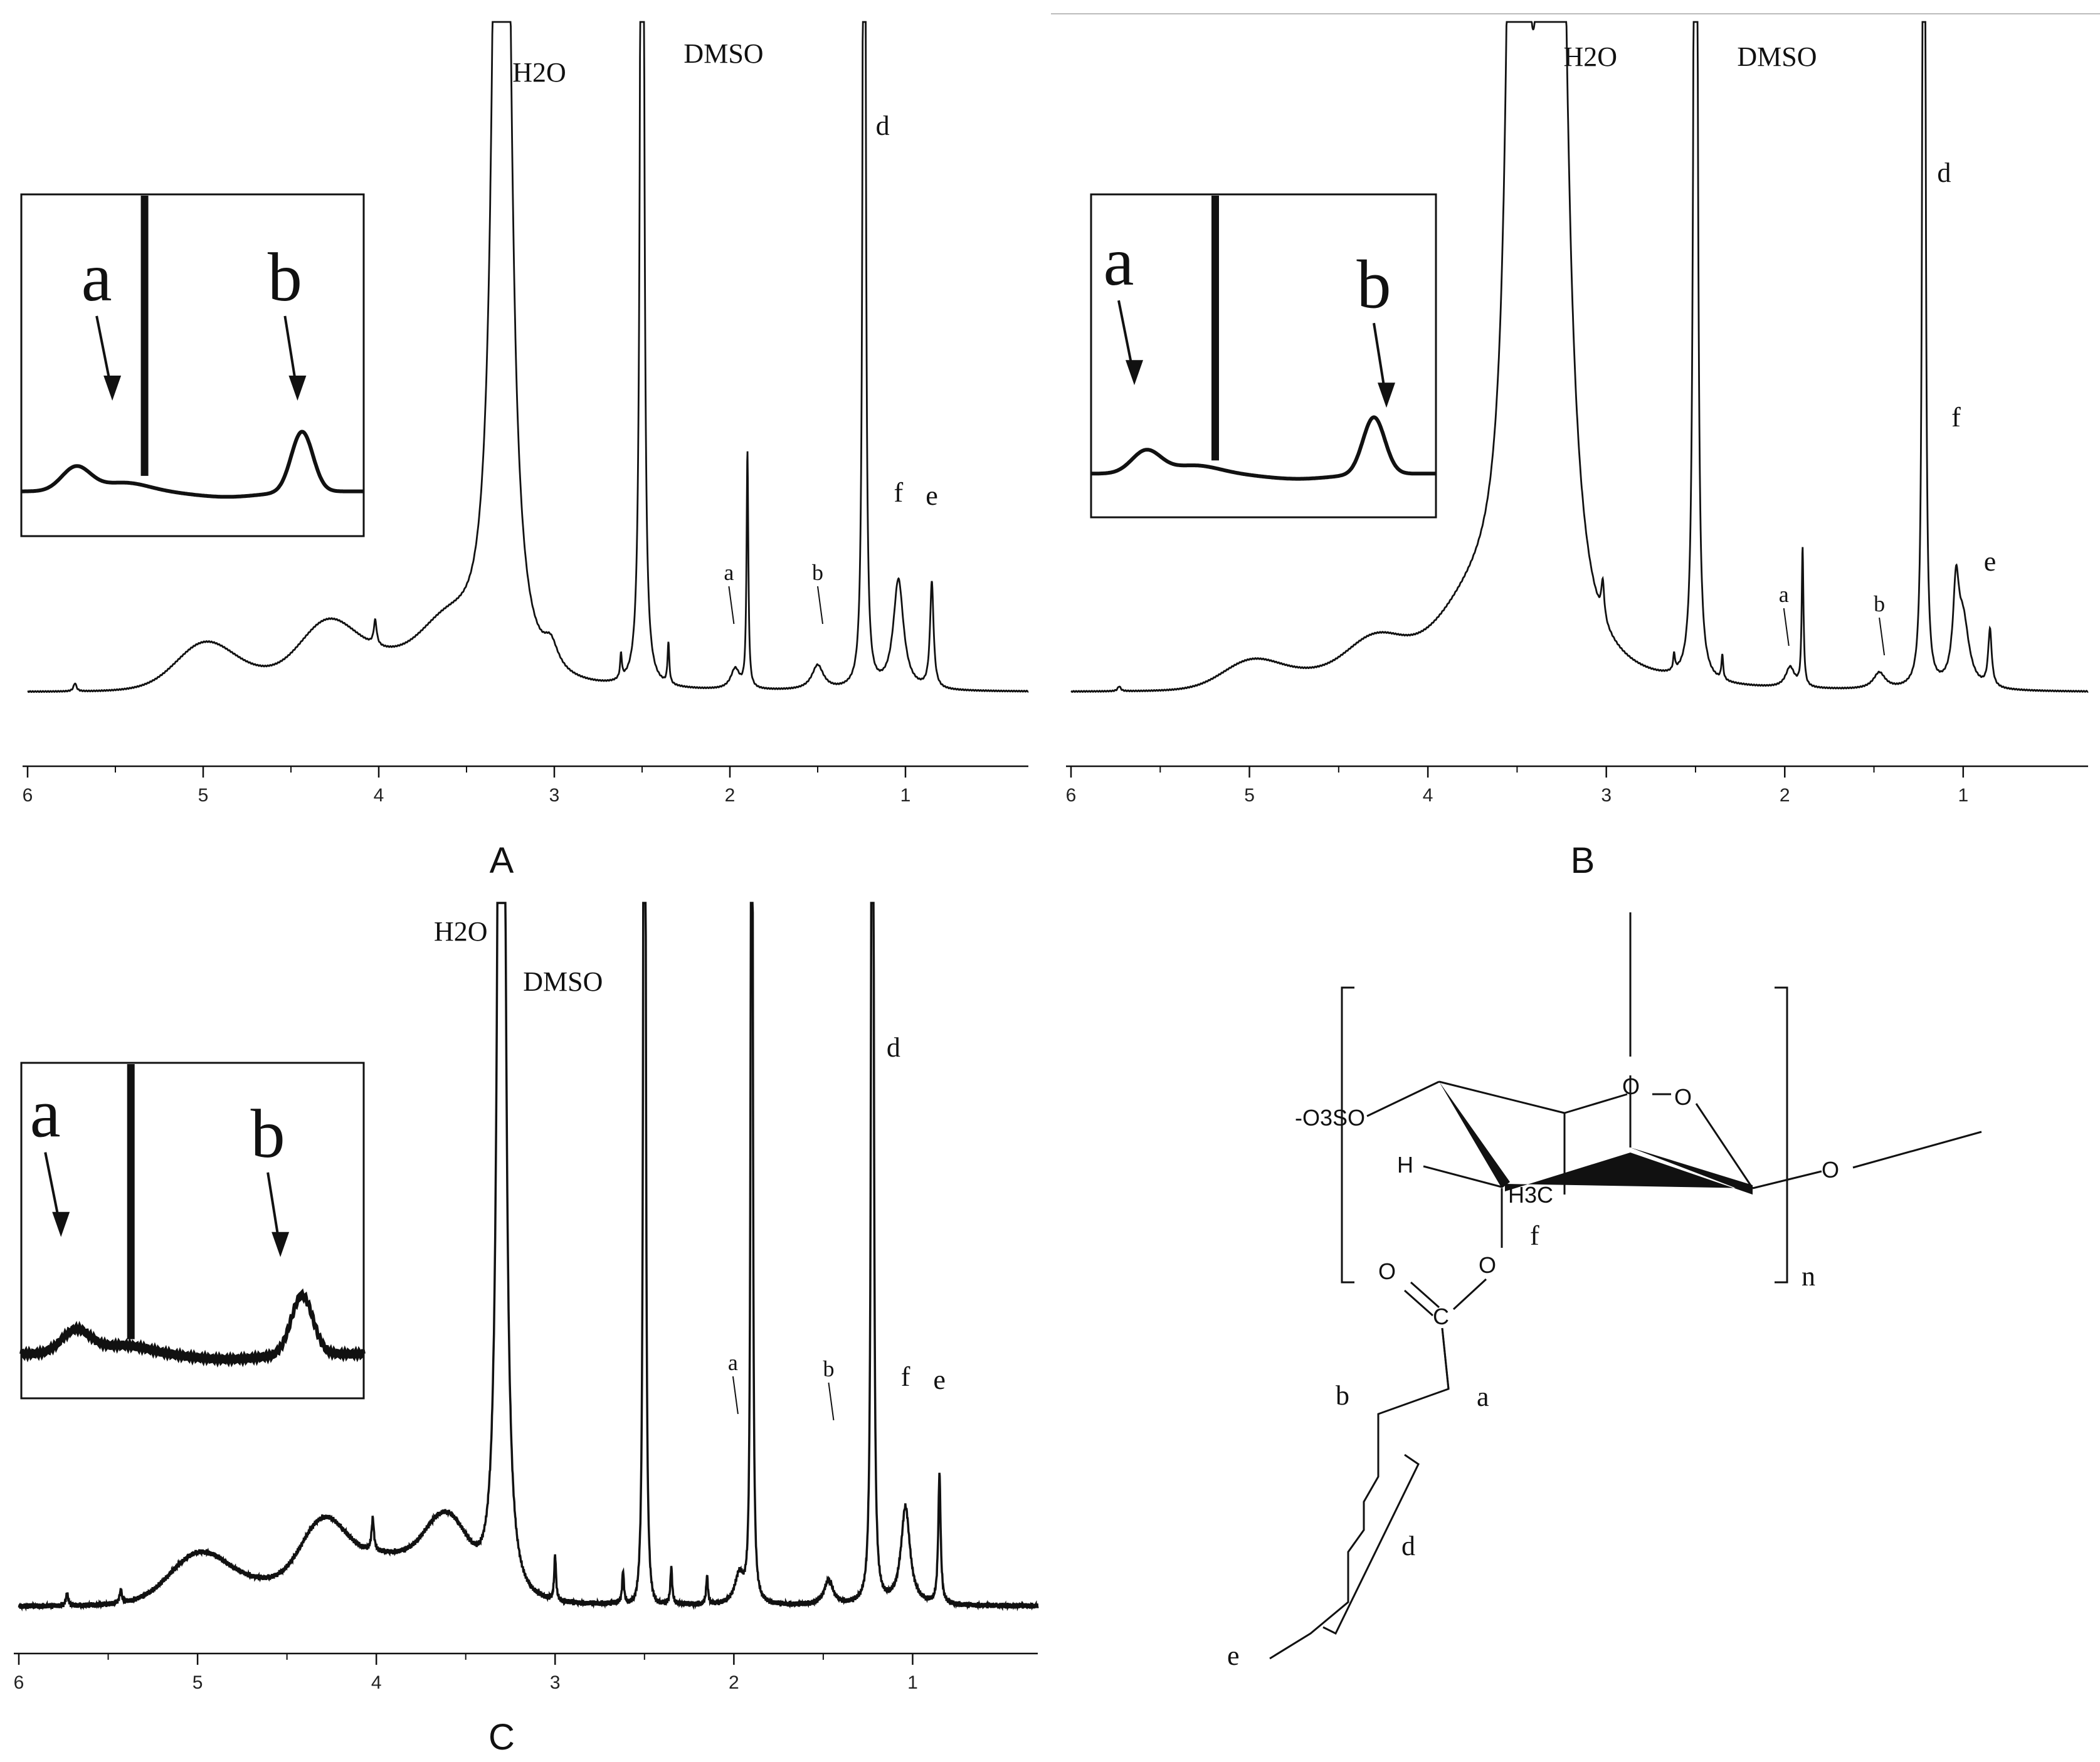  What do you see at coordinates (1830, 1170) in the screenshot?
I see `glycosidic-o: O` at bounding box center [1830, 1170].